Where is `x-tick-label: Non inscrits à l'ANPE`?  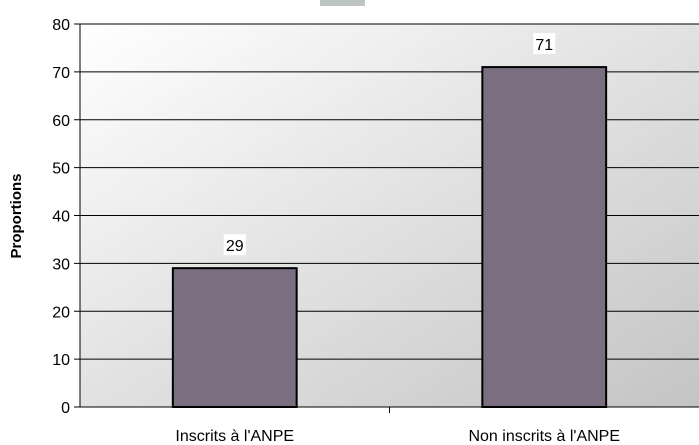 x-tick-label: Non inscrits à l'ANPE is located at coordinates (544, 436).